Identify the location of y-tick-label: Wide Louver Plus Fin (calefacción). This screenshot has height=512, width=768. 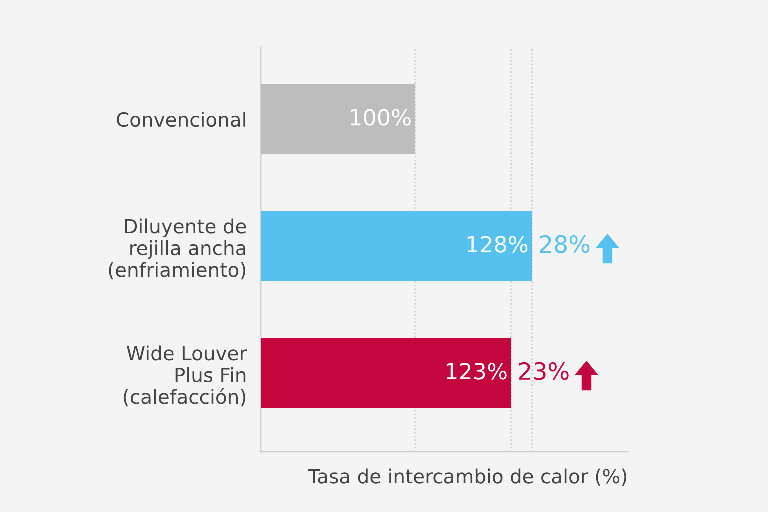
(186, 376).